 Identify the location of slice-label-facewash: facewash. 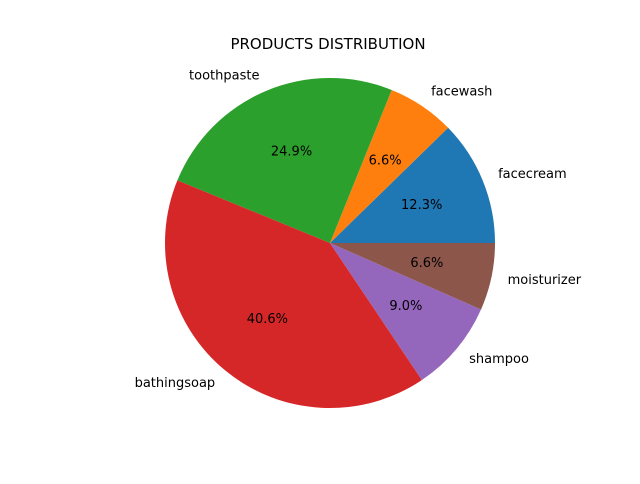
(461, 92).